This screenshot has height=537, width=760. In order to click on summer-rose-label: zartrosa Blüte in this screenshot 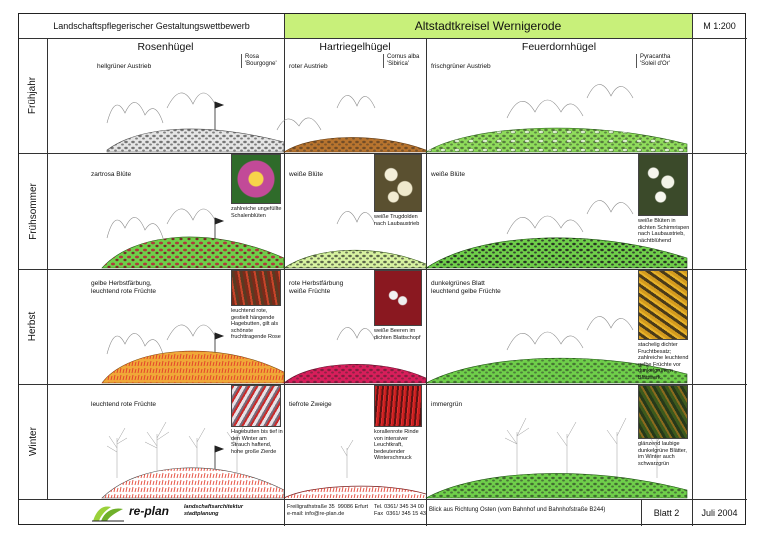, I will do `click(111, 174)`.